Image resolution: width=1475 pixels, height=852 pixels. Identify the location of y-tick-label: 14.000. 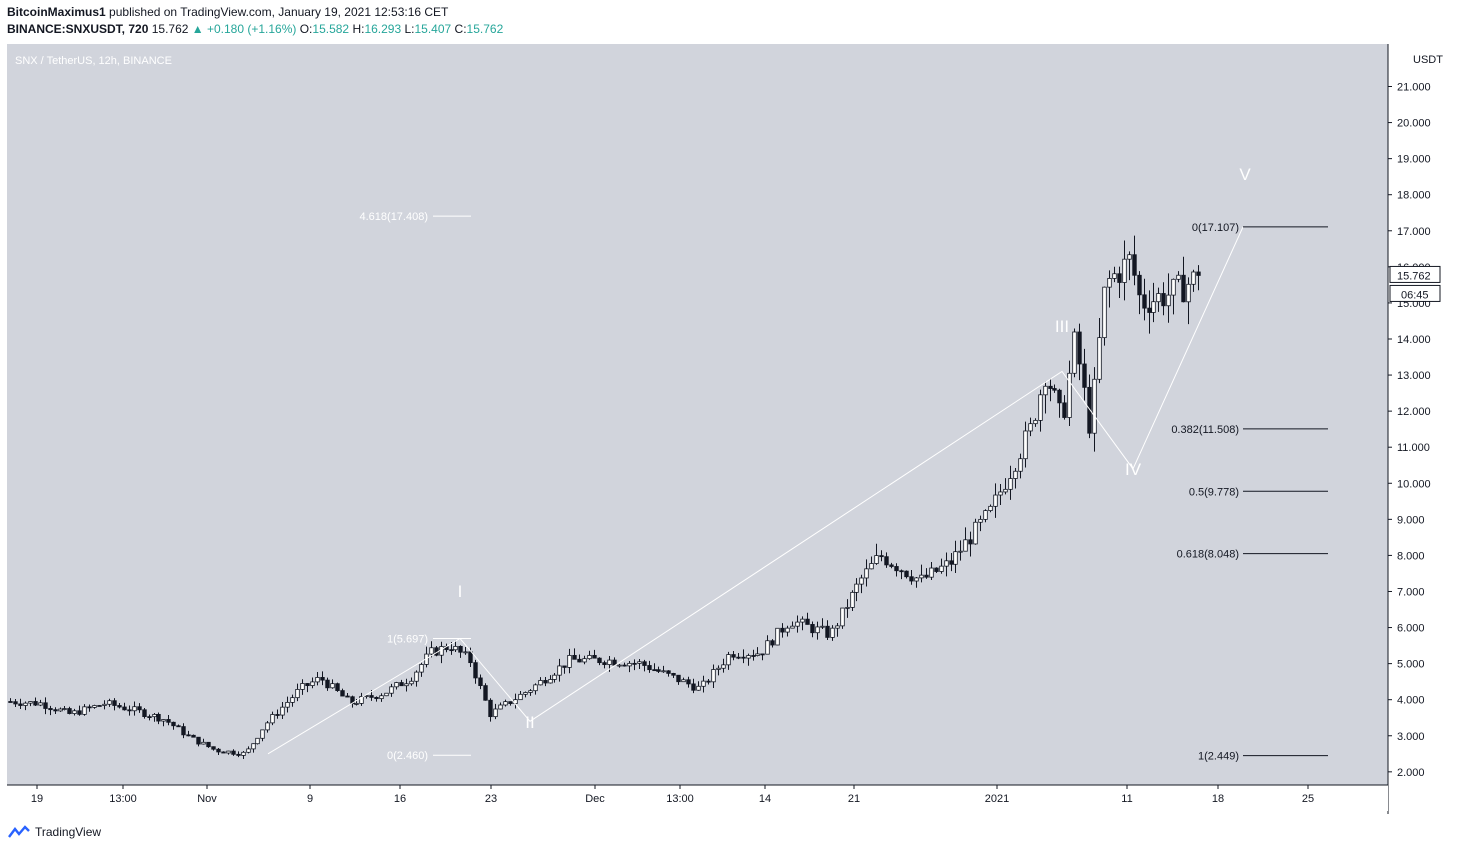
(1414, 340).